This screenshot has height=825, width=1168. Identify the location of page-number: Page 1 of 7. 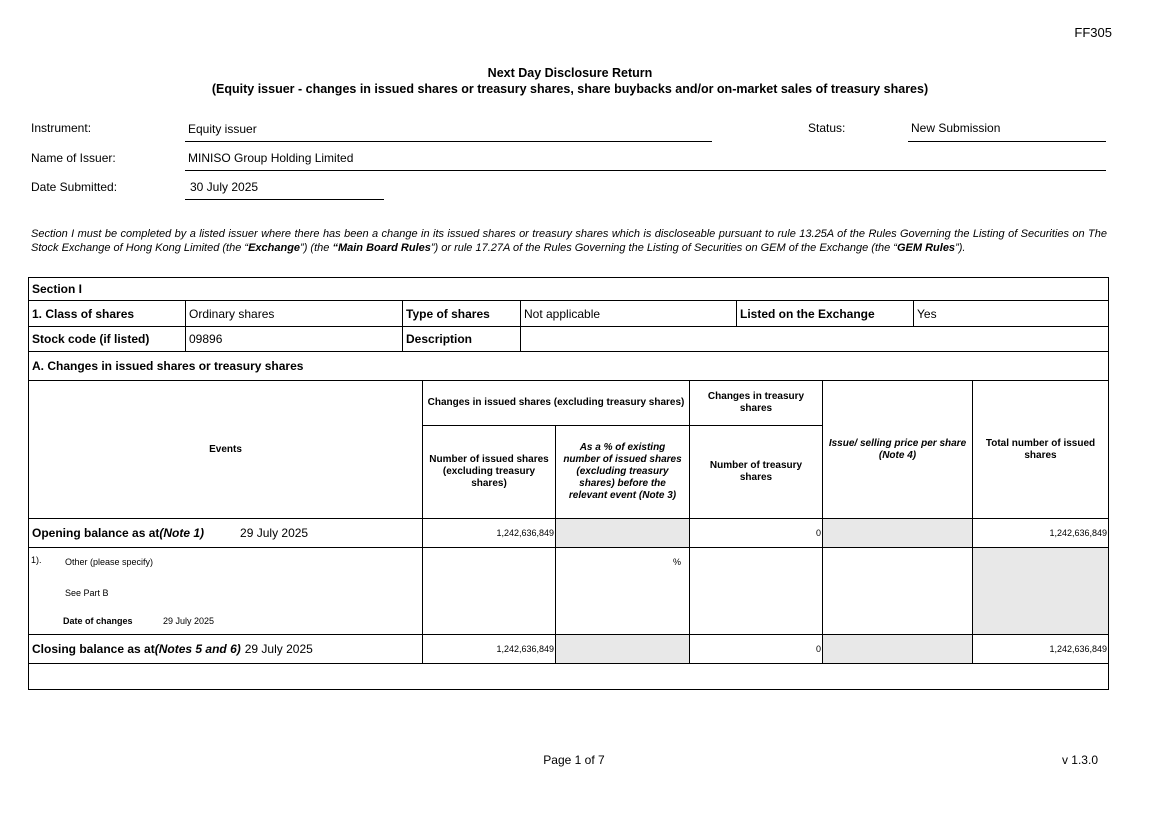
(574, 760).